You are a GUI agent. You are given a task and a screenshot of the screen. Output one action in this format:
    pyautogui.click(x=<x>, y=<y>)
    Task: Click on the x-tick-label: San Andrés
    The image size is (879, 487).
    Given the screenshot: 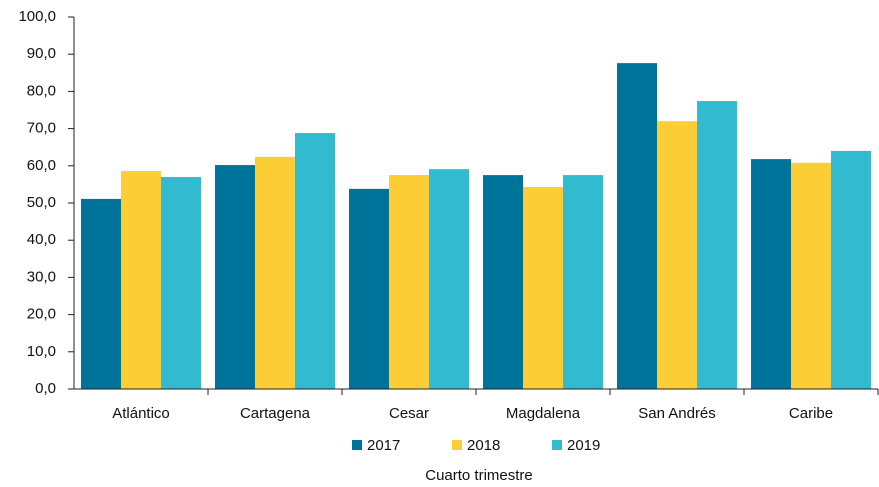 What is the action you would take?
    pyautogui.click(x=677, y=413)
    